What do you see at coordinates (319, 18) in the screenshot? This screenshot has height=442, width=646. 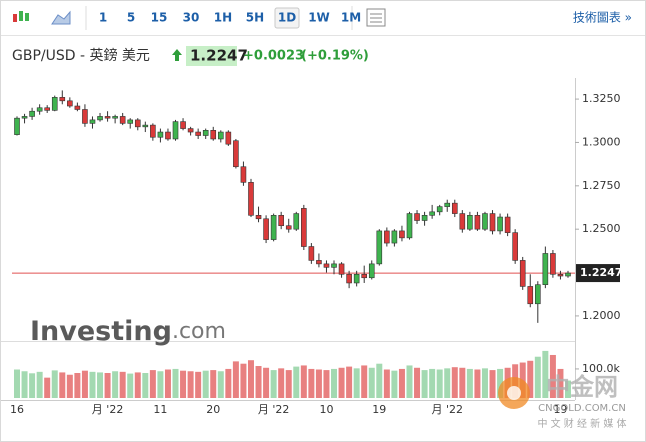 I see `interval-button: 1W` at bounding box center [319, 18].